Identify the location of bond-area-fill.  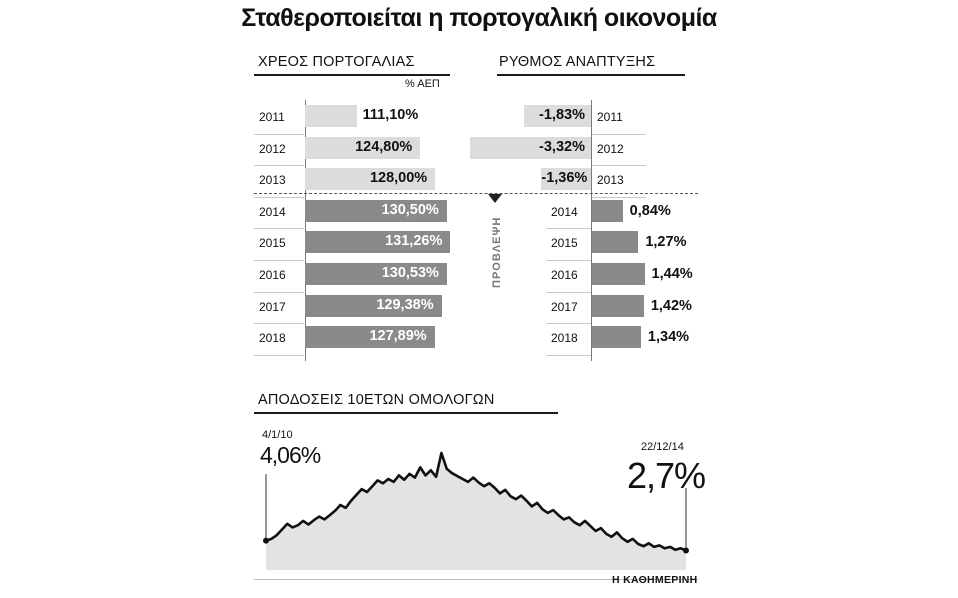
(476, 511).